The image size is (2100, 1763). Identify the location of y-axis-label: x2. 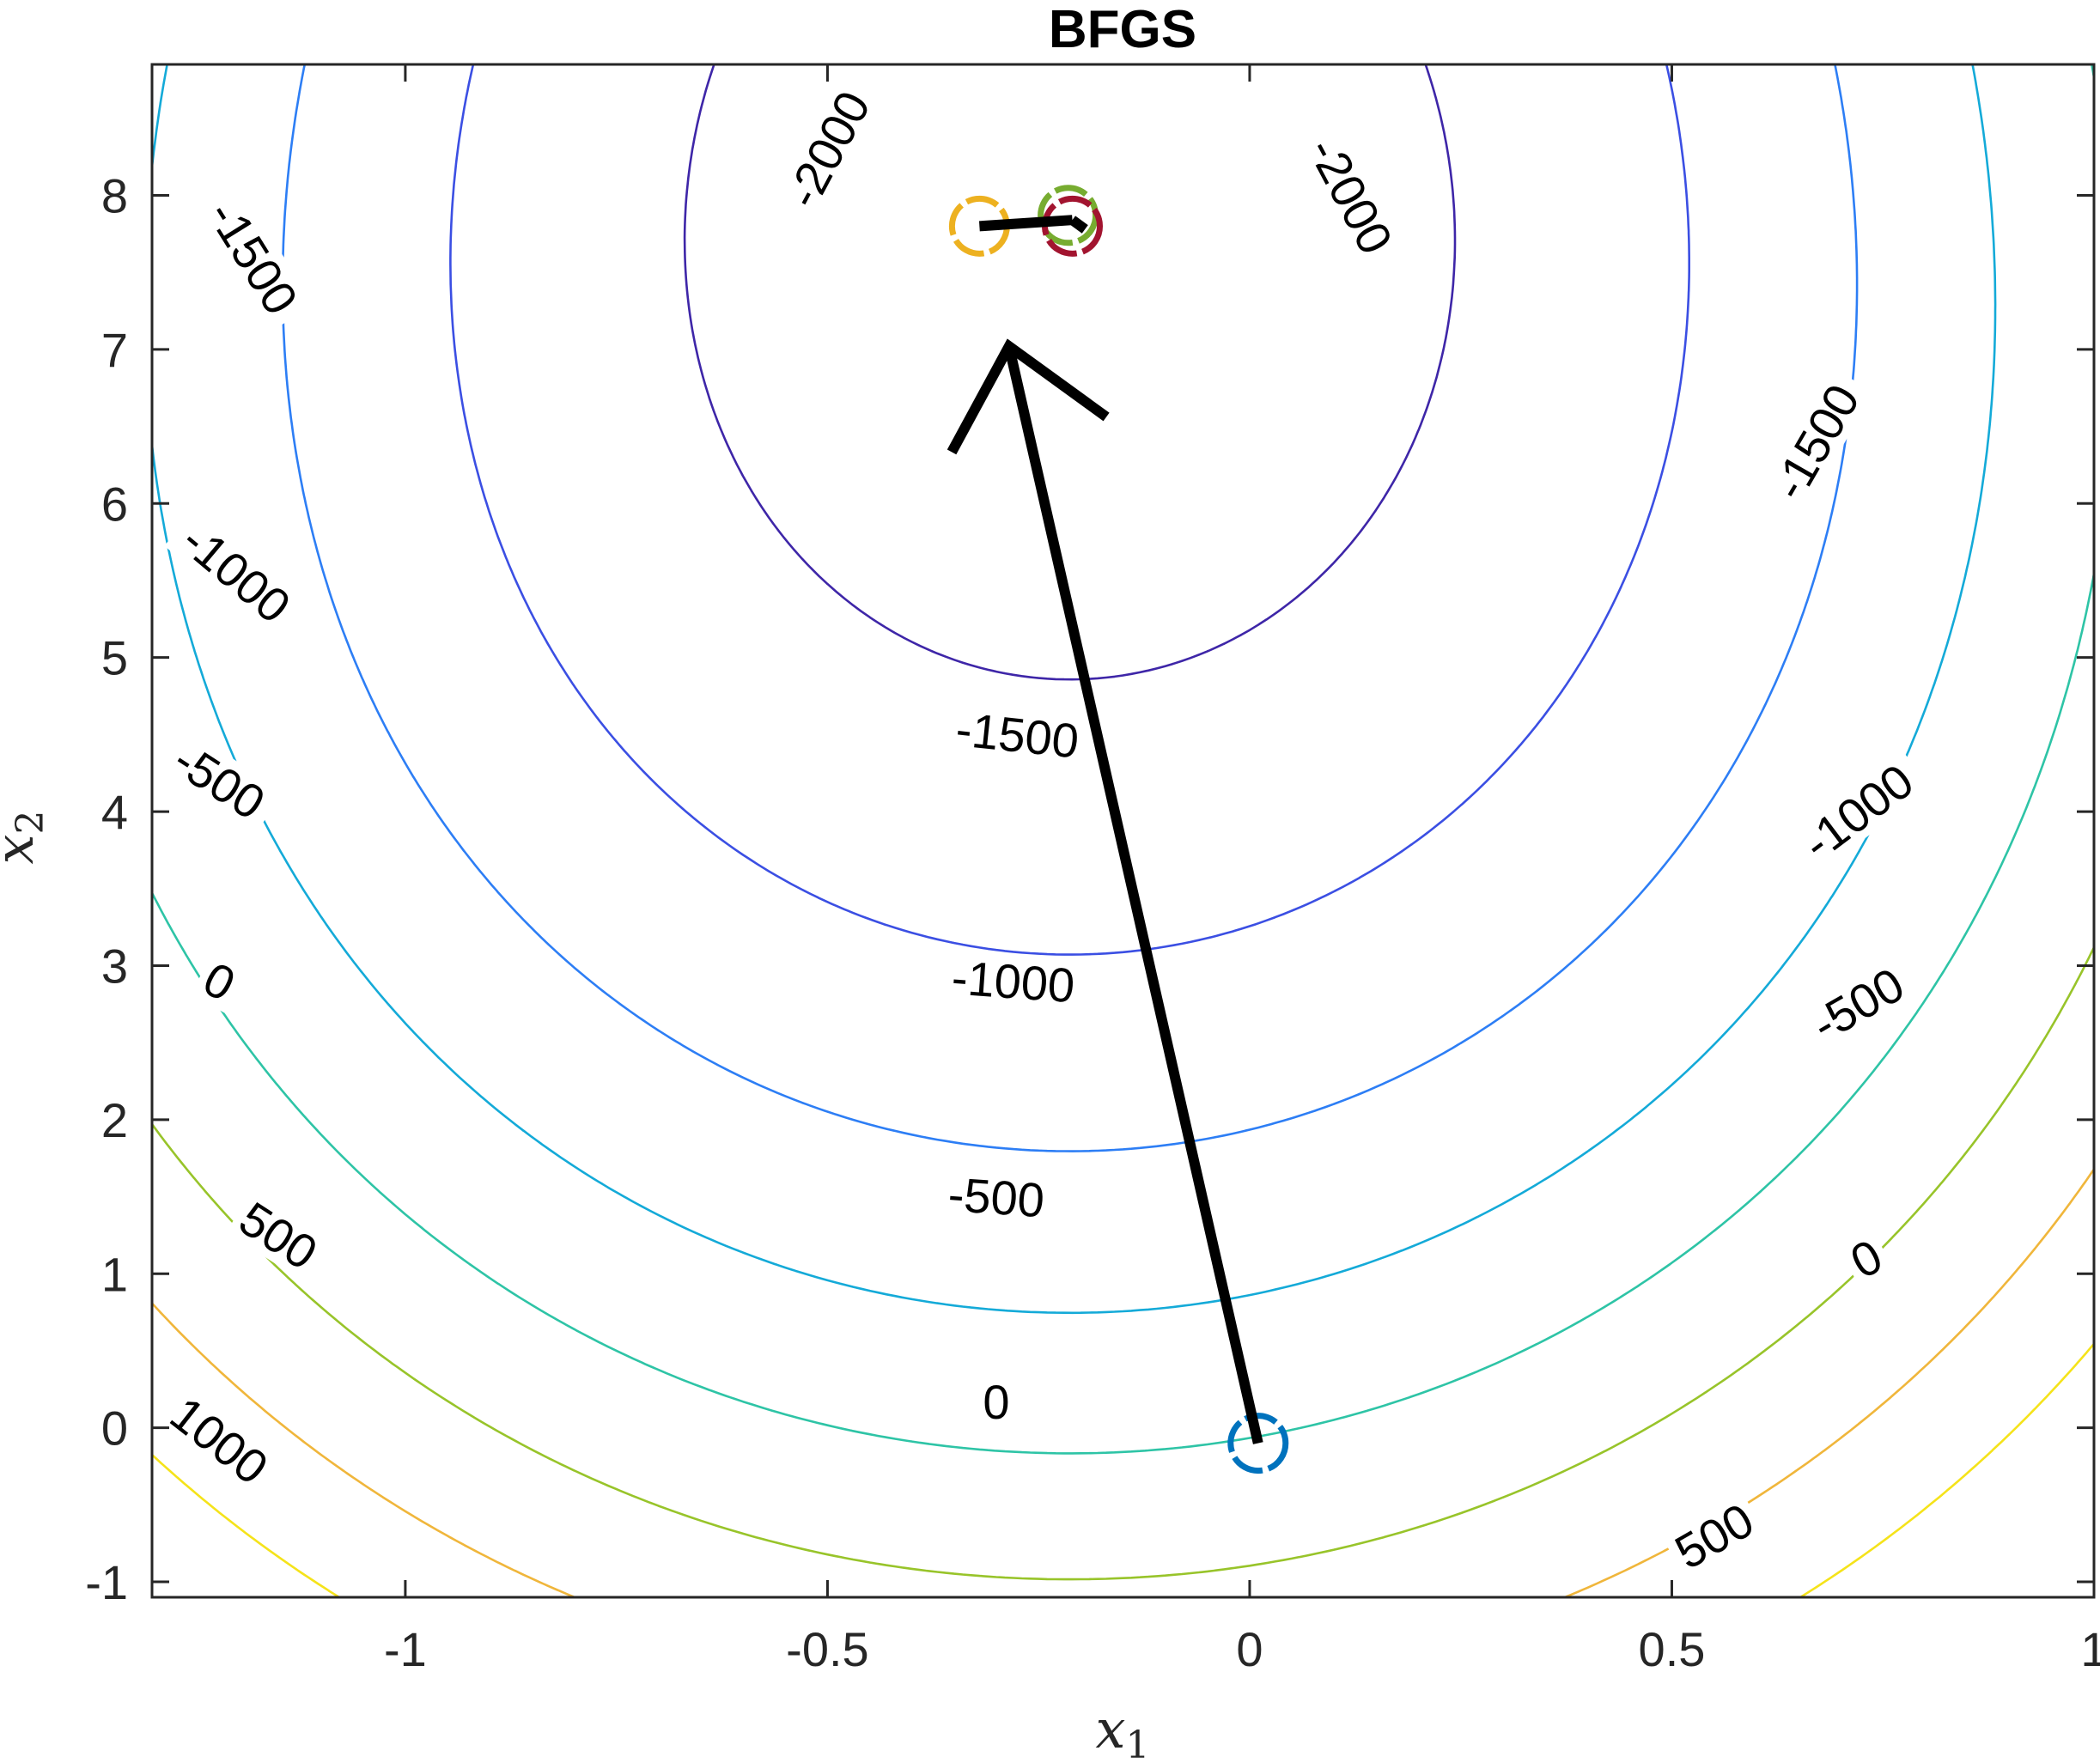
(26, 838).